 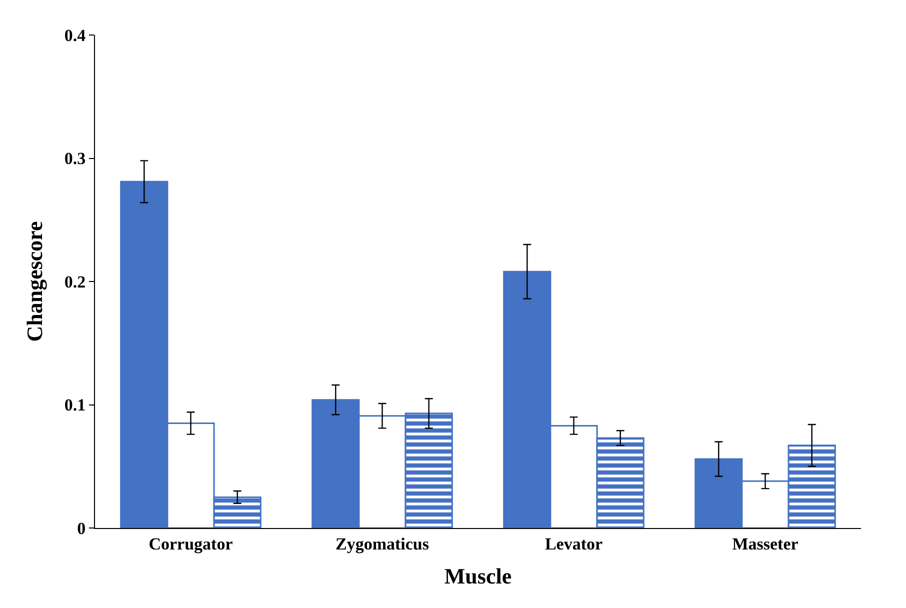 I want to click on y-tick-label: 0.4, so click(x=75, y=35).